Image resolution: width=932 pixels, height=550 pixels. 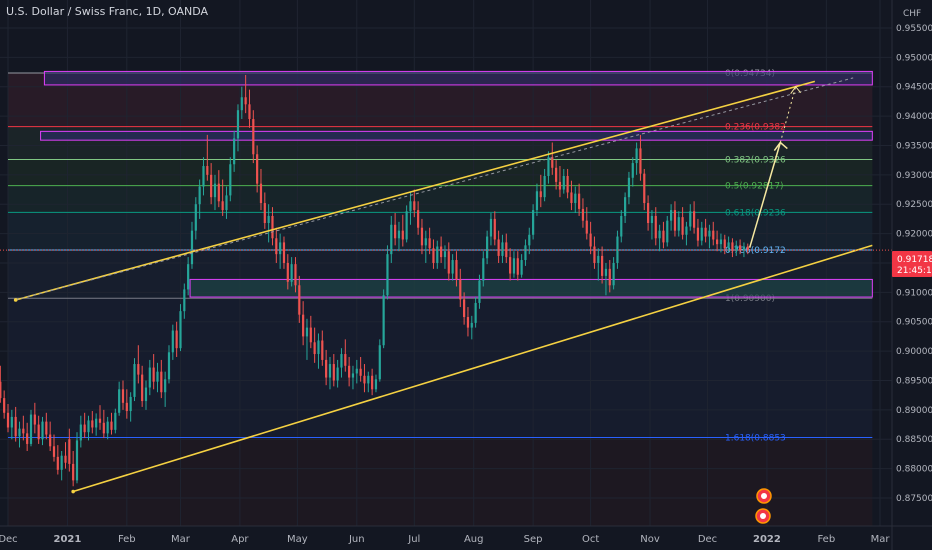 What do you see at coordinates (914, 235) in the screenshot?
I see `y-tick-label: 0.92000` at bounding box center [914, 235].